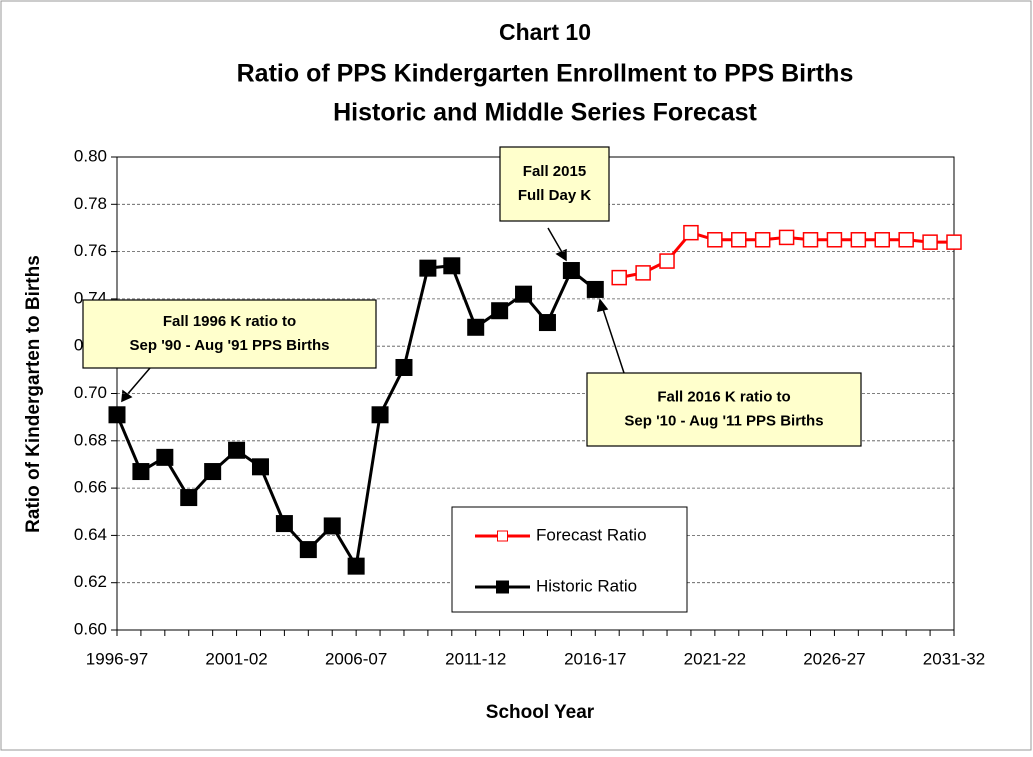 Image resolution: width=1033 pixels, height=757 pixels. I want to click on arrows, so click(373, 315).